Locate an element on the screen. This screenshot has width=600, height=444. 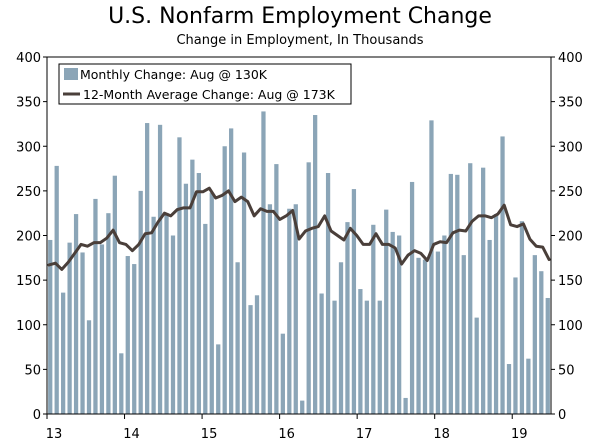
y-tick-label-left: 200 is located at coordinates (28, 237).